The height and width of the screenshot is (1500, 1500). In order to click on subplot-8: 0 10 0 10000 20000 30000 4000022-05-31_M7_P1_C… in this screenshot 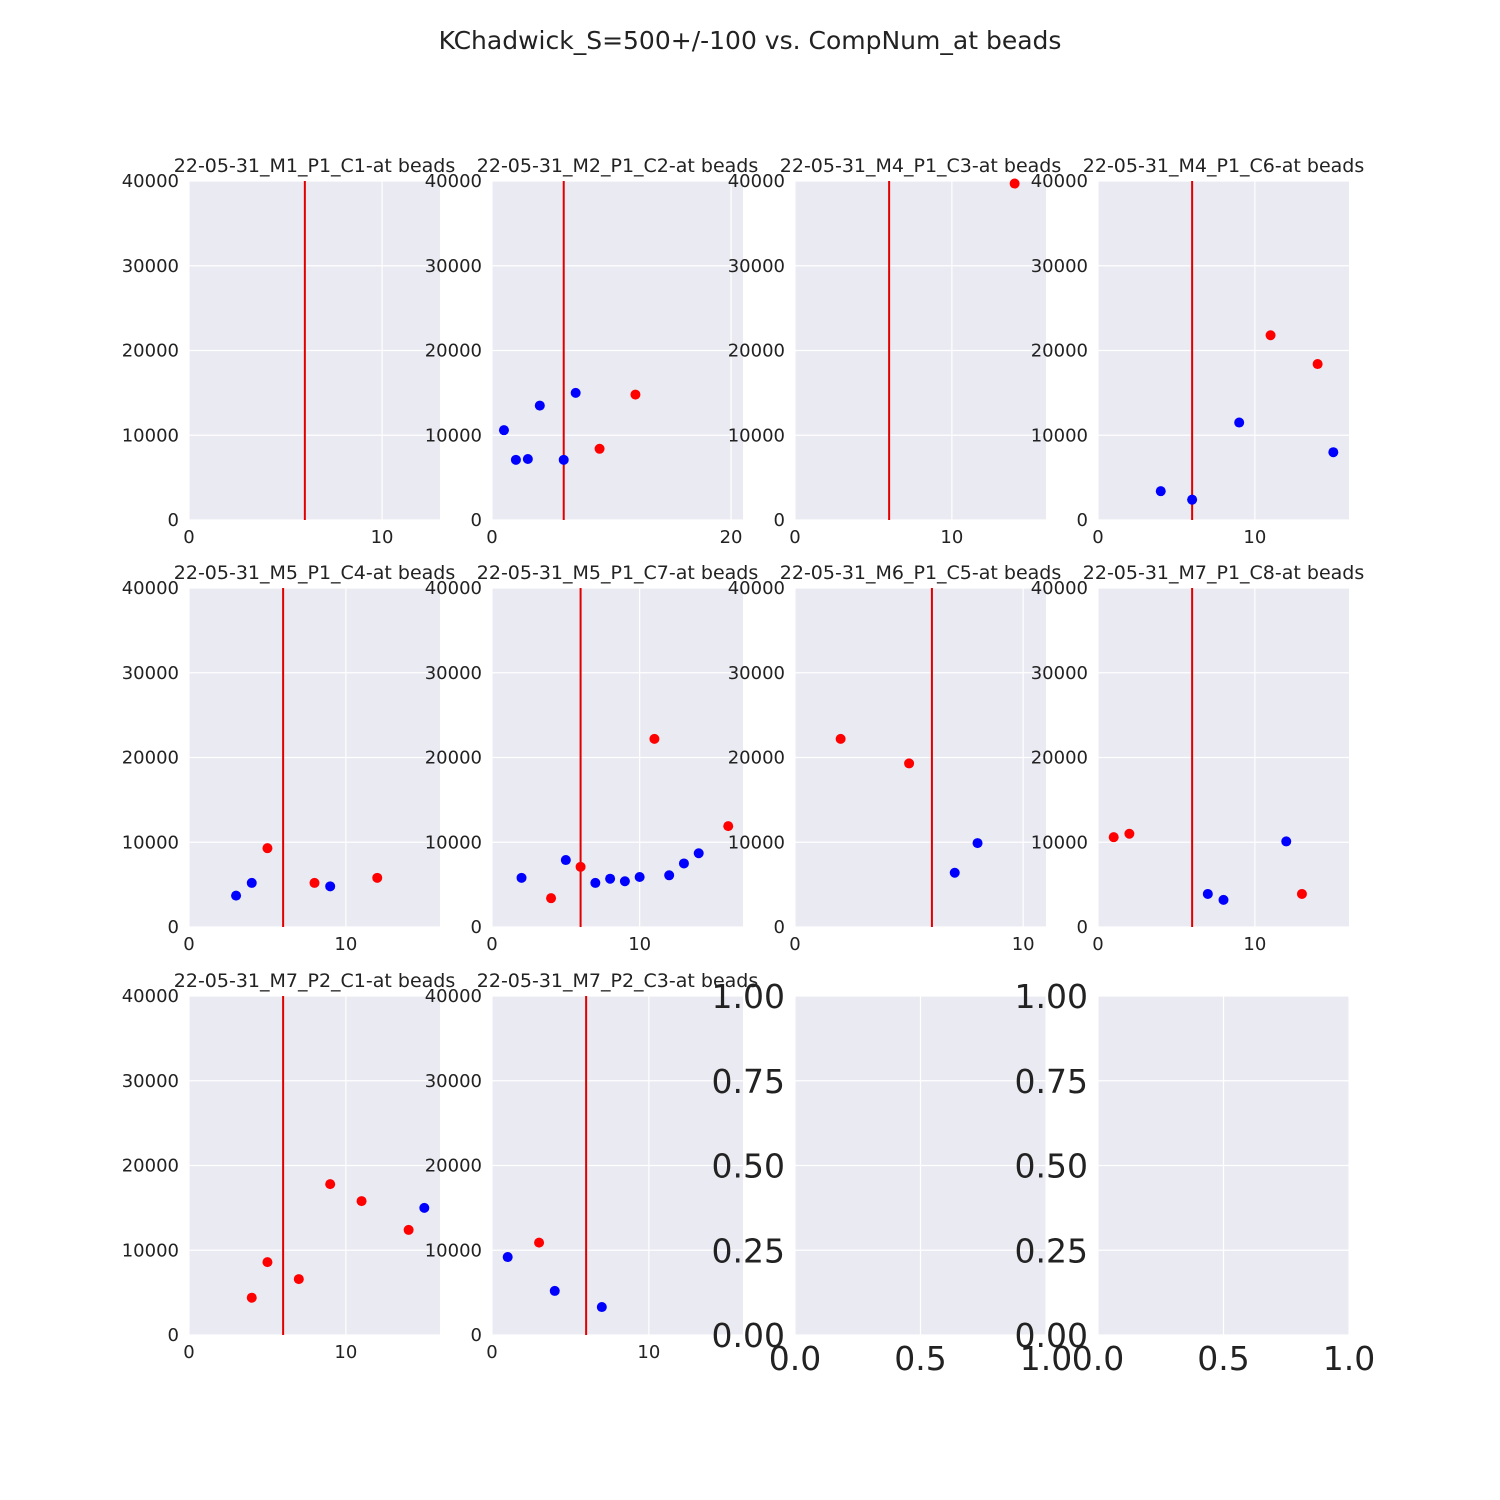, I will do `click(1198, 758)`.